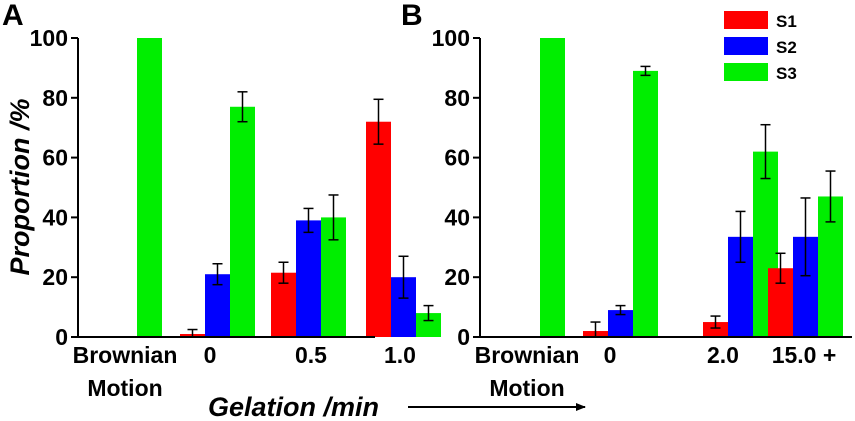  I want to click on x-tick-label-a-2: 0.5, so click(311, 355).